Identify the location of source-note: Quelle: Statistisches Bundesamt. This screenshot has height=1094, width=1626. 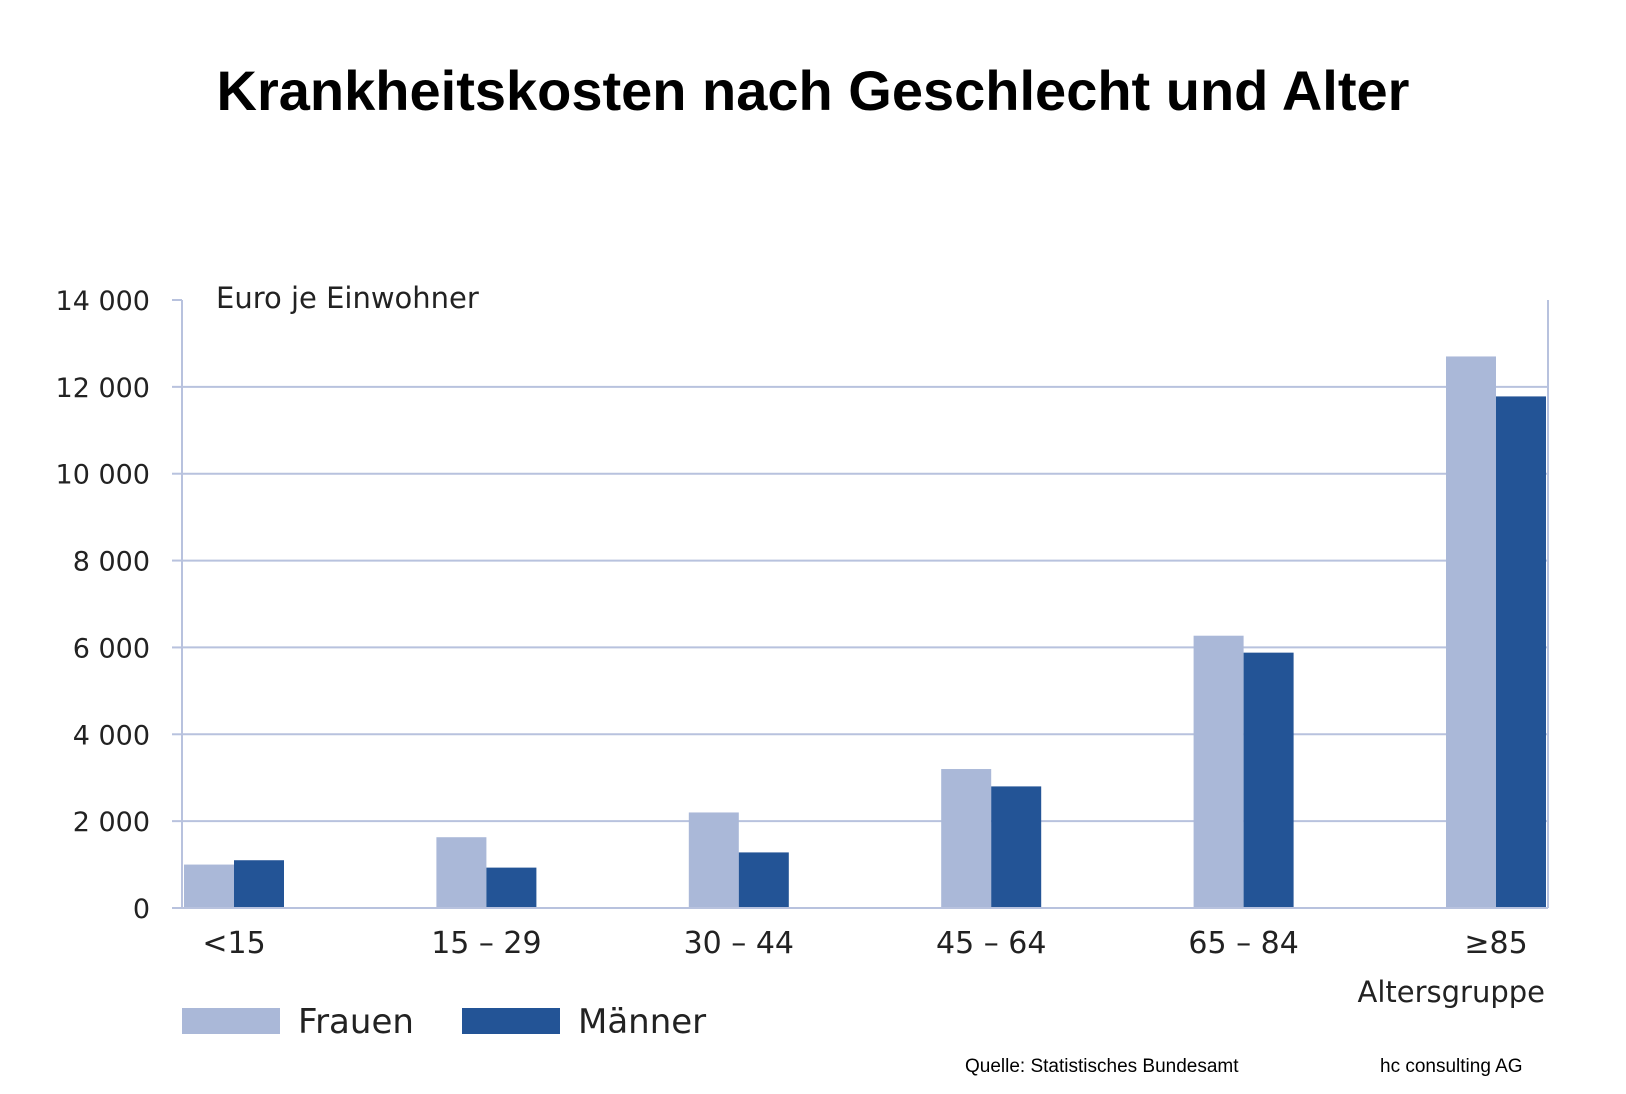
(1102, 1066).